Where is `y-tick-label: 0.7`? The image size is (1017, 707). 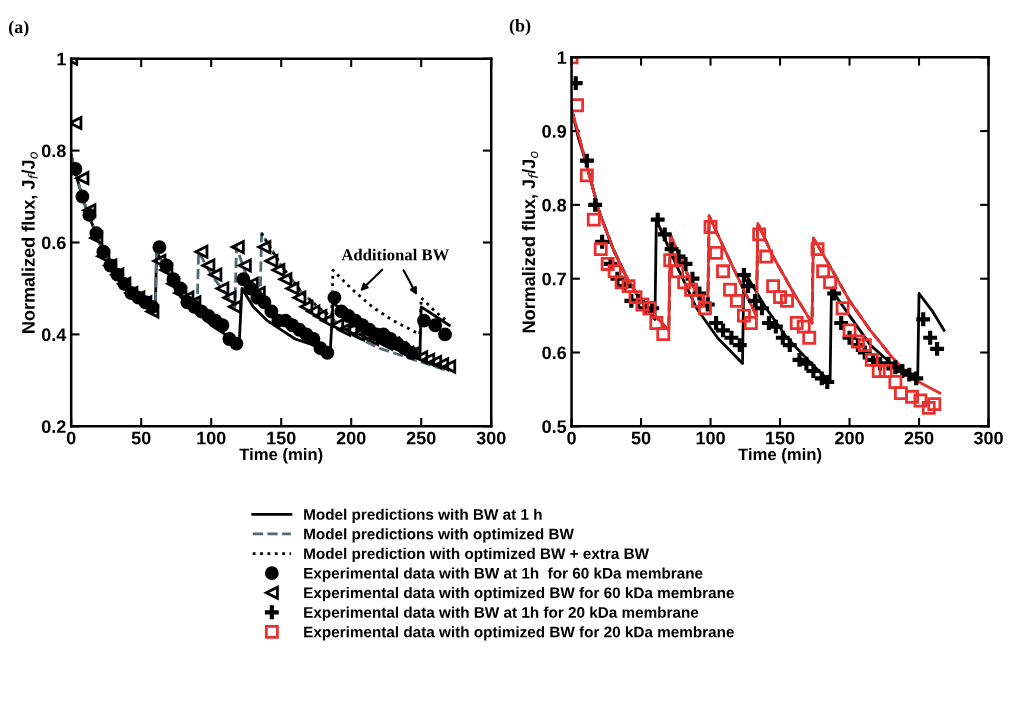
y-tick-label: 0.7 is located at coordinates (554, 279).